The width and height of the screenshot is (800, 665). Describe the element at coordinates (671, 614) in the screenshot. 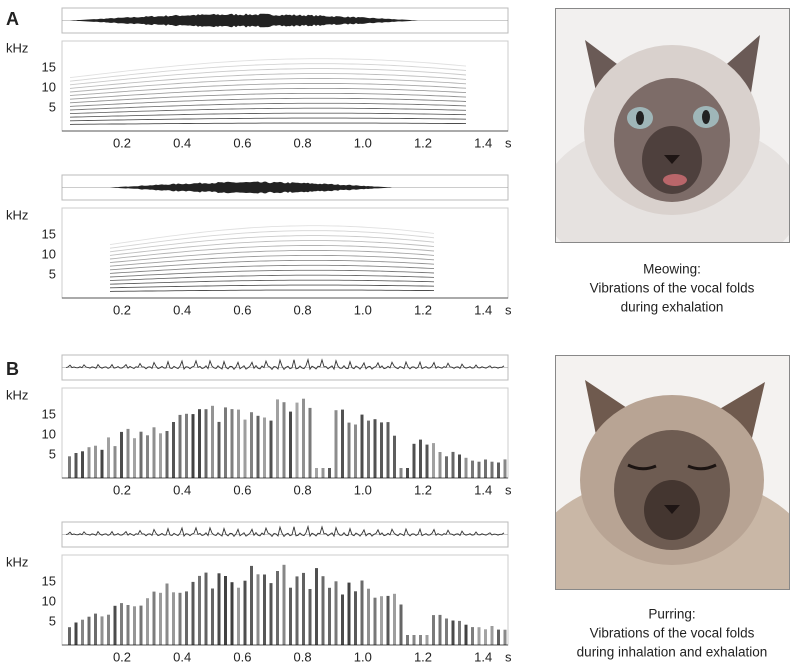

I see `caption-line: Purring:` at that location.